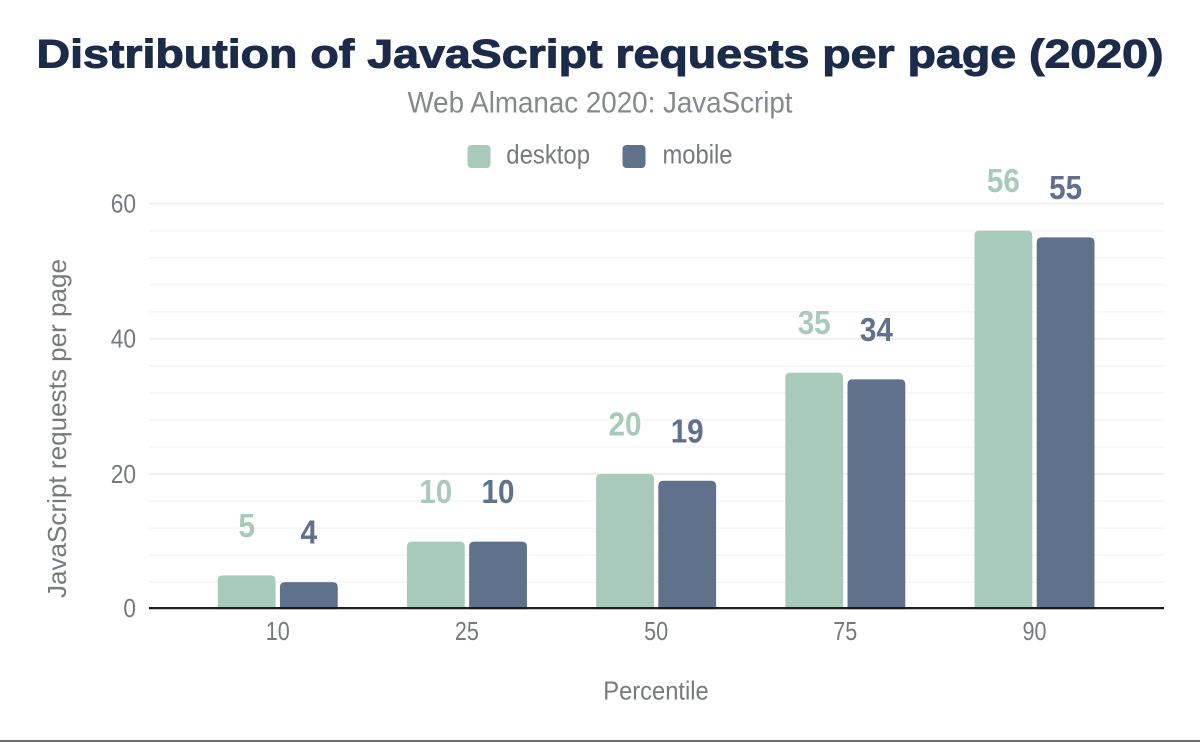 Image resolution: width=1200 pixels, height=742 pixels. I want to click on svg-text: 34, so click(877, 329).